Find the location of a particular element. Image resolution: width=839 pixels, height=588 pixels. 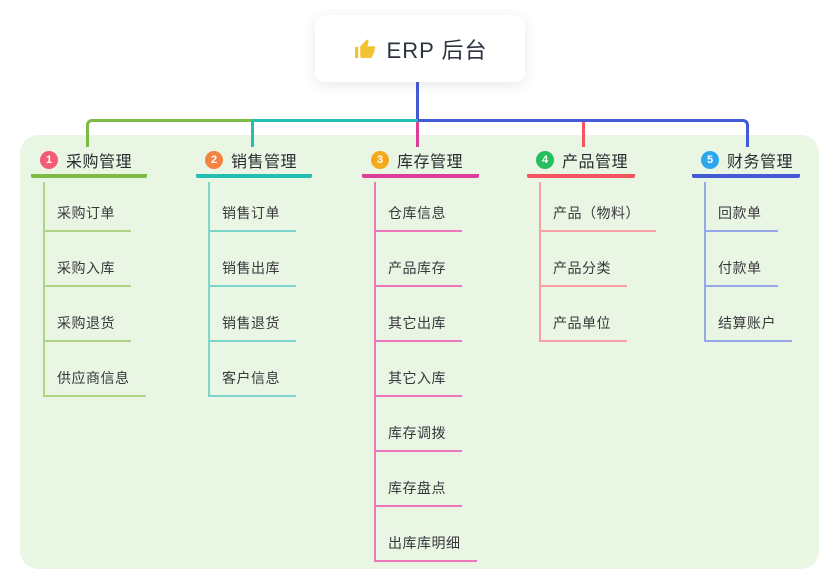

root-node-erp: ERP 后台 is located at coordinates (420, 48).